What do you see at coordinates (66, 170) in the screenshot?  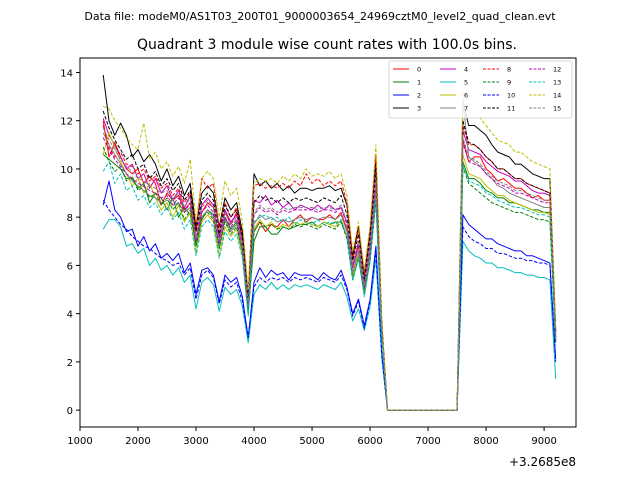 I see `y-tick-label: 10` at bounding box center [66, 170].